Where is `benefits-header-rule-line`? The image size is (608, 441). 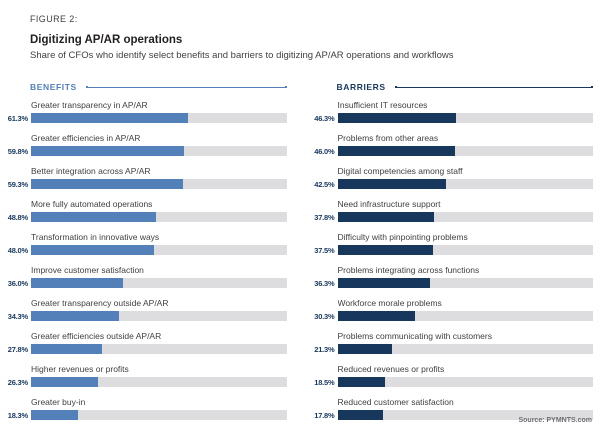 benefits-header-rule-line is located at coordinates (186, 87).